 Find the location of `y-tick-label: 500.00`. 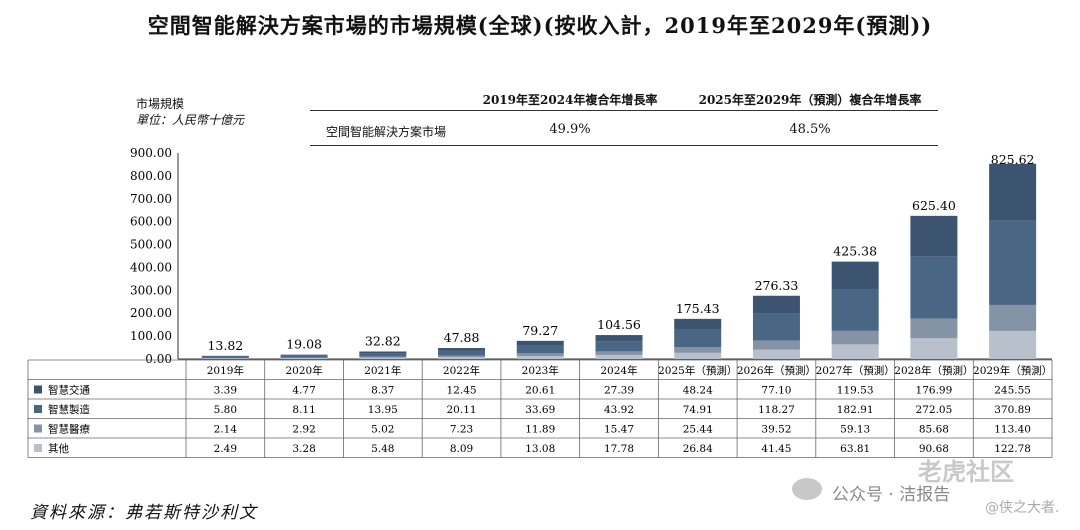

y-tick-label: 500.00 is located at coordinates (151, 245).